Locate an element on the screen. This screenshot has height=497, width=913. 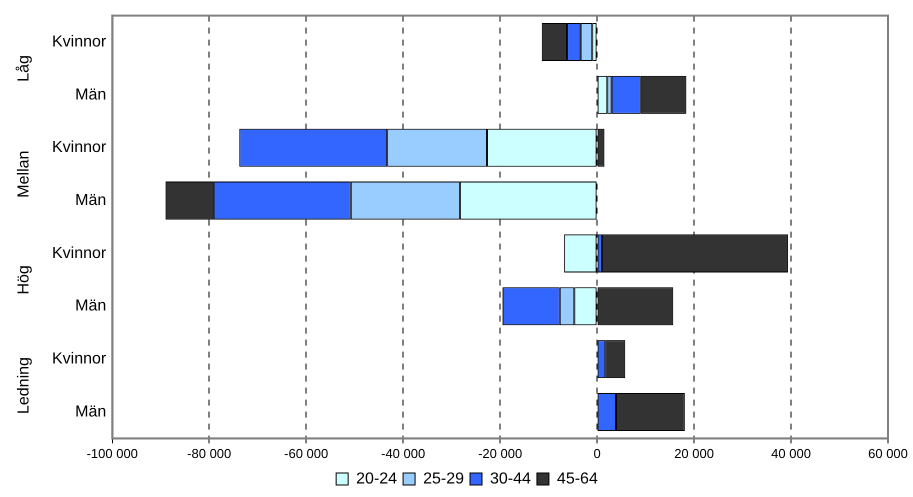
x-tick-label: -80 000 is located at coordinates (209, 453).